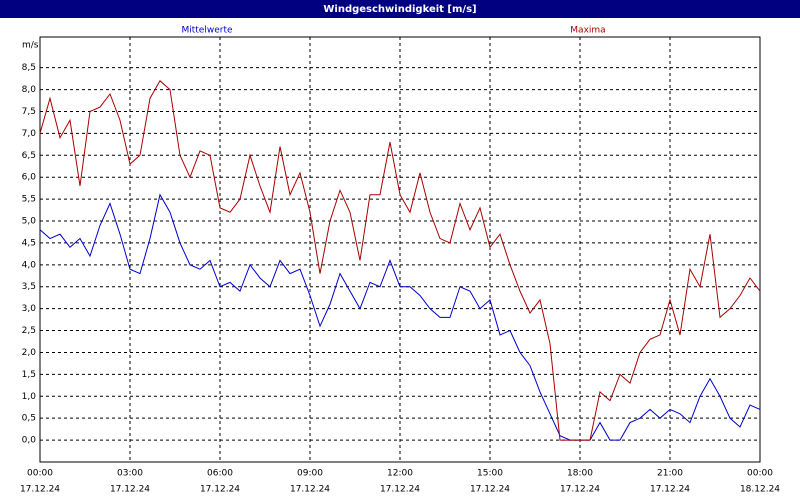  I want to click on x-tick-label: 21:00, so click(670, 474).